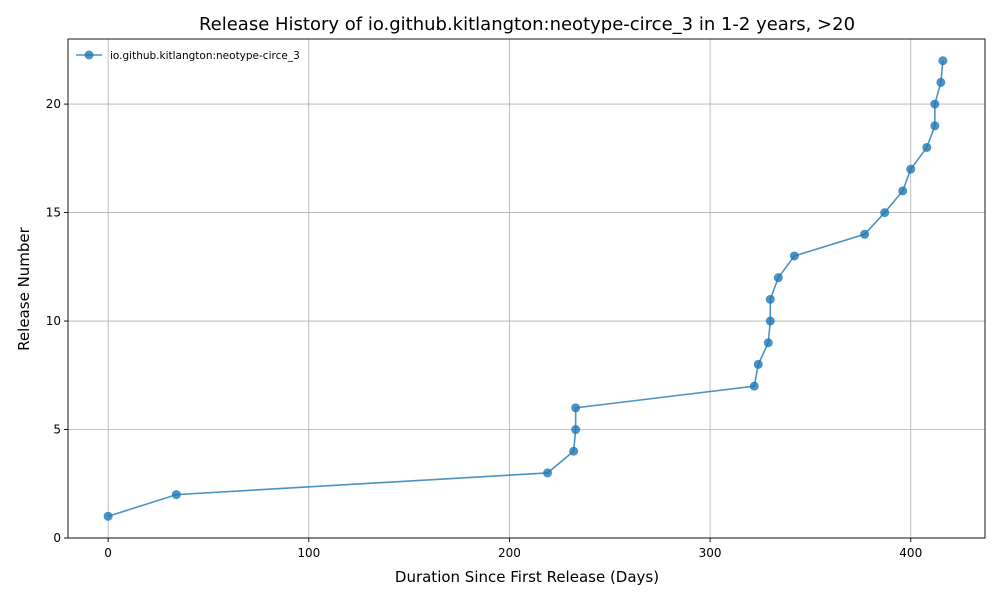 The height and width of the screenshot is (604, 1000). Describe the element at coordinates (53, 321) in the screenshot. I see `y-tick-label: 10` at that location.